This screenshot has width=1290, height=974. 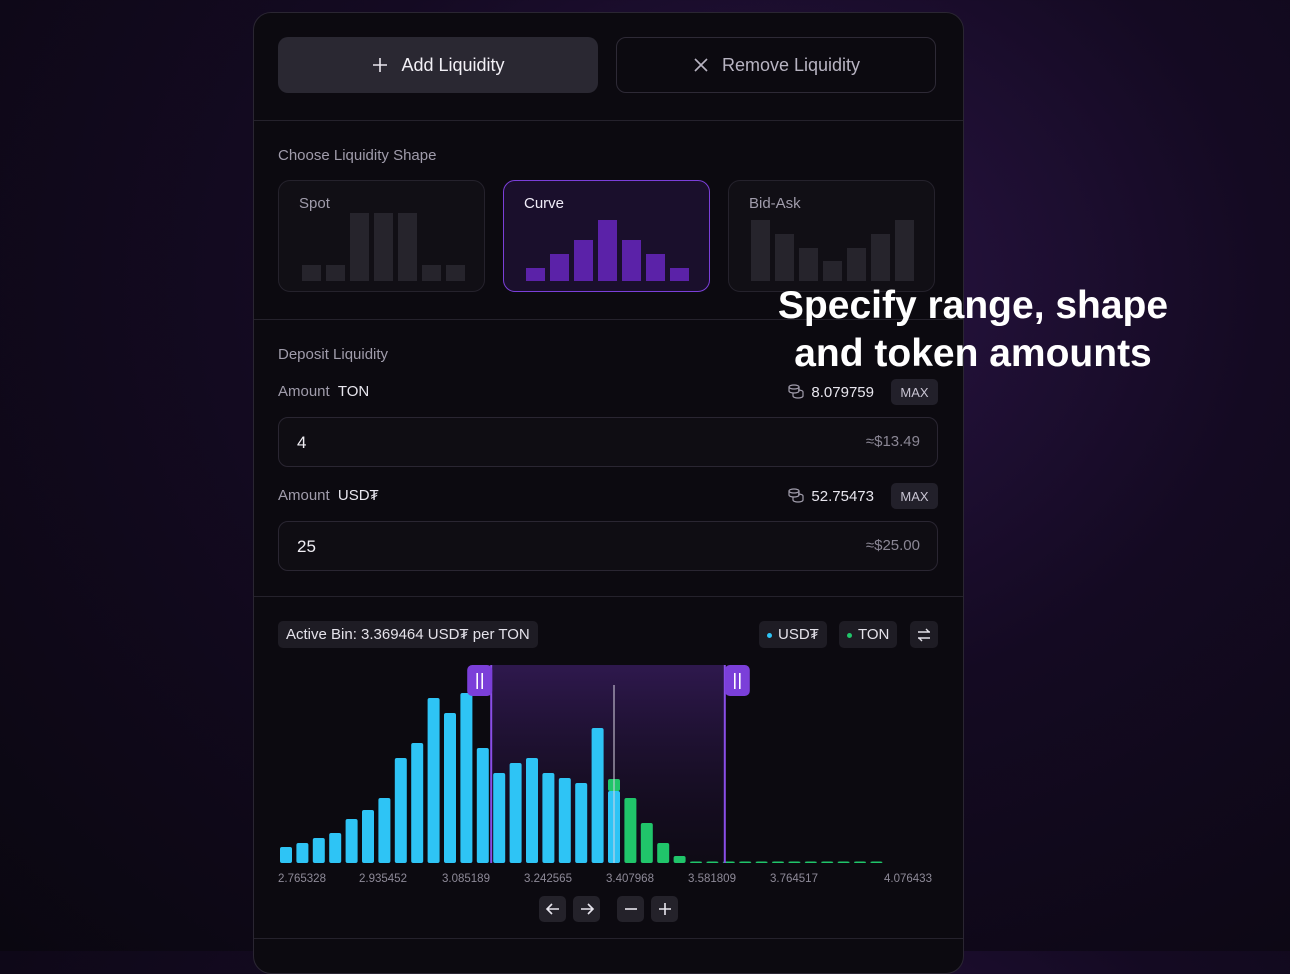 I want to click on curve-shape-icon, so click(x=607, y=250).